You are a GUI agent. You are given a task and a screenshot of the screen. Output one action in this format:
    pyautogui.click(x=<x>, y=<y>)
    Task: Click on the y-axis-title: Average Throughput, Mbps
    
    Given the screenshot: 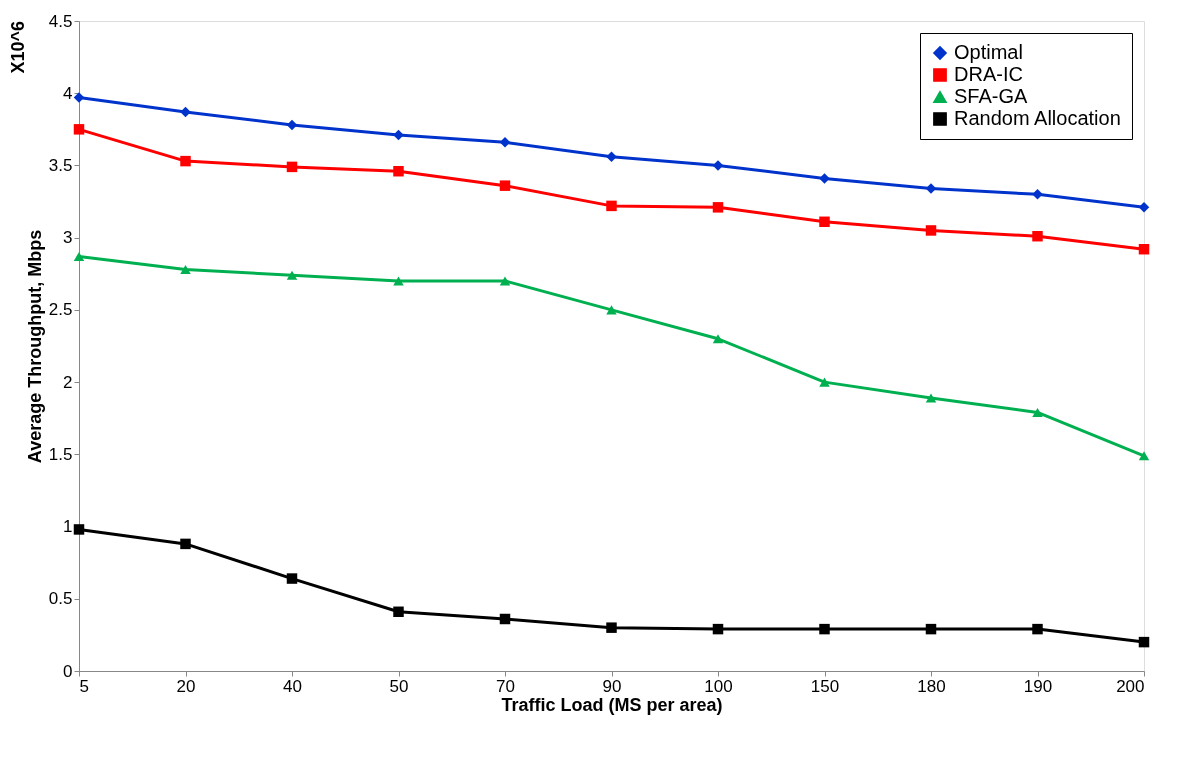 What is the action you would take?
    pyautogui.click(x=34, y=346)
    